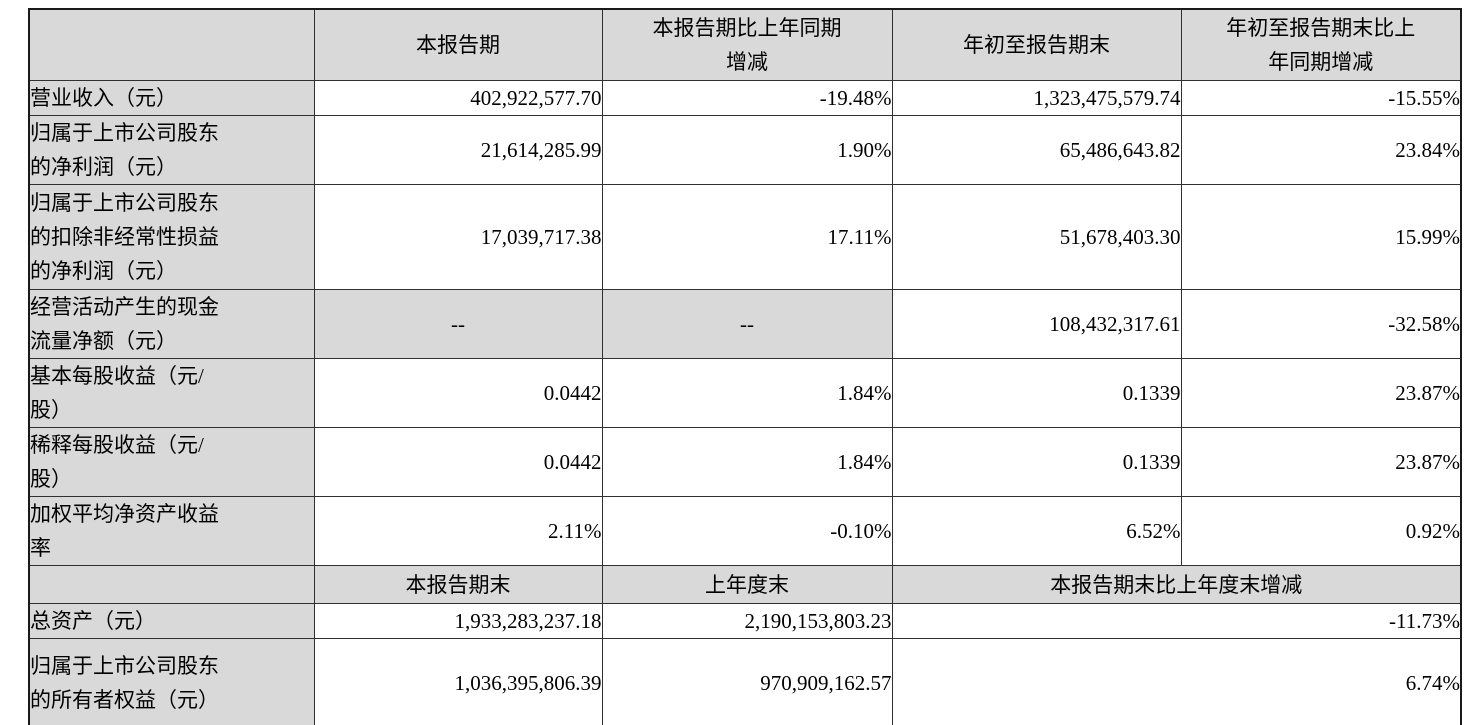  I want to click on cell-end-of-last-year: 970,909,162.57, so click(747, 681).